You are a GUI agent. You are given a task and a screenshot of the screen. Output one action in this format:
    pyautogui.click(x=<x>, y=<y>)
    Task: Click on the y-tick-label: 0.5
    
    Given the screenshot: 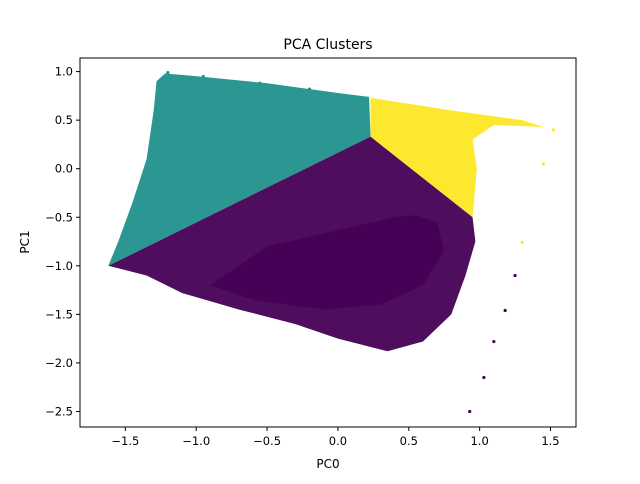 What is the action you would take?
    pyautogui.click(x=64, y=120)
    